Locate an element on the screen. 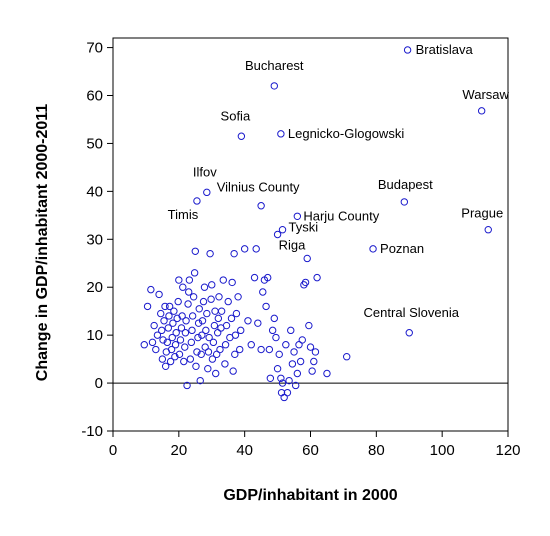 This screenshot has height=536, width=550. x-axis-title: GDP/inhabitant in 2000 is located at coordinates (310, 495).